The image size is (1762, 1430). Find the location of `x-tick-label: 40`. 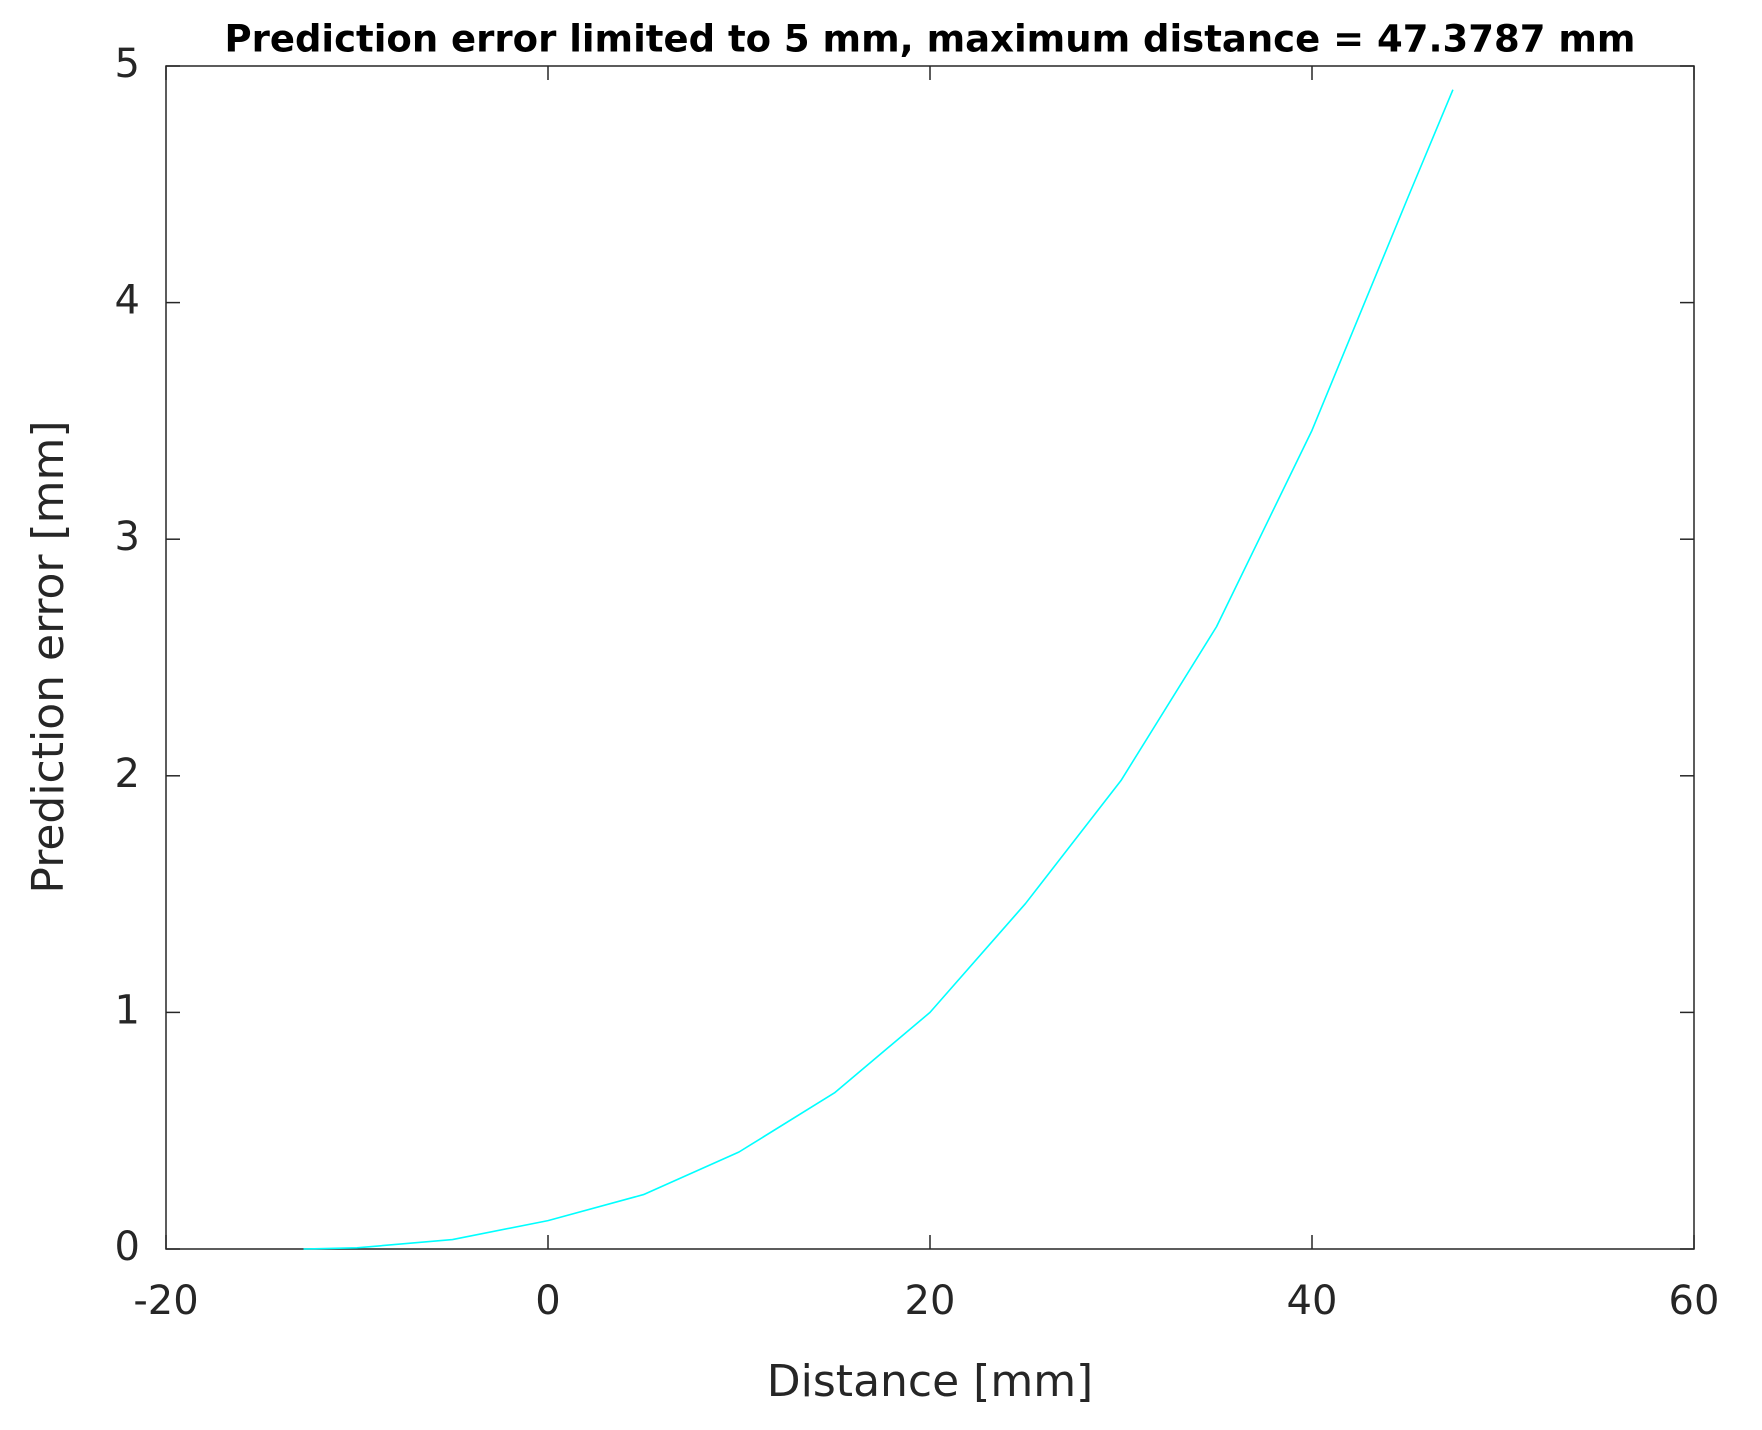

x-tick-label: 40 is located at coordinates (1312, 1301).